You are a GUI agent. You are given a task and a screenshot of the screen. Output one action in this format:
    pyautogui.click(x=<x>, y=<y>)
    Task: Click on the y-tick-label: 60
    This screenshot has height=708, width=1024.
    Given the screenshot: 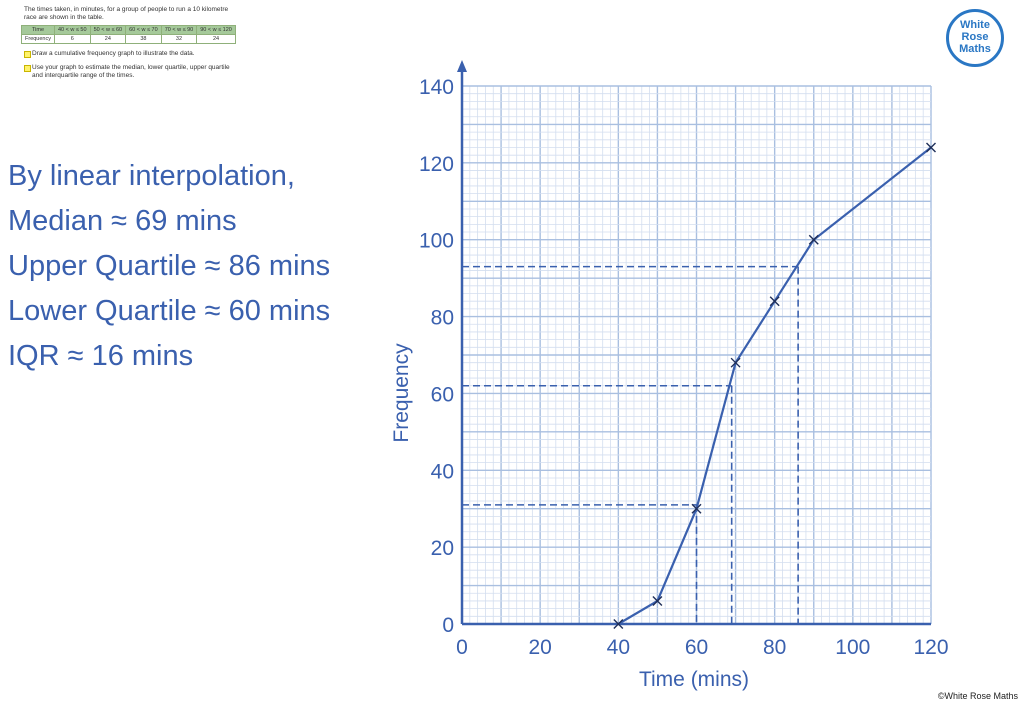 What is the action you would take?
    pyautogui.click(x=442, y=394)
    